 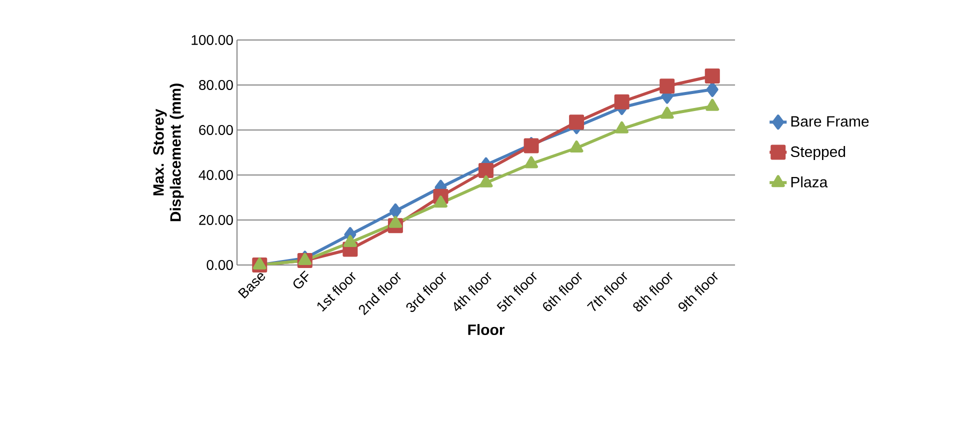 What do you see at coordinates (216, 220) in the screenshot?
I see `y-tick-label: 20.00` at bounding box center [216, 220].